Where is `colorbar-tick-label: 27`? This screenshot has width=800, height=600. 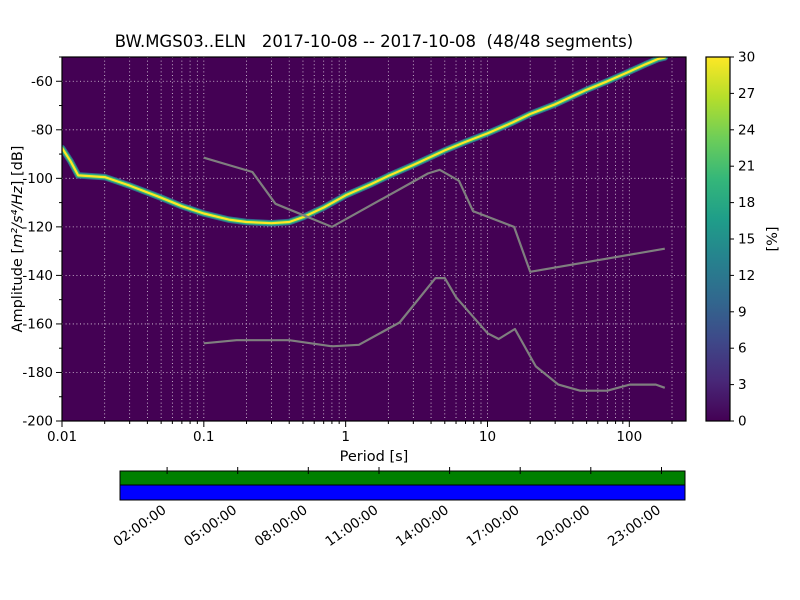 colorbar-tick-label: 27 is located at coordinates (746, 94).